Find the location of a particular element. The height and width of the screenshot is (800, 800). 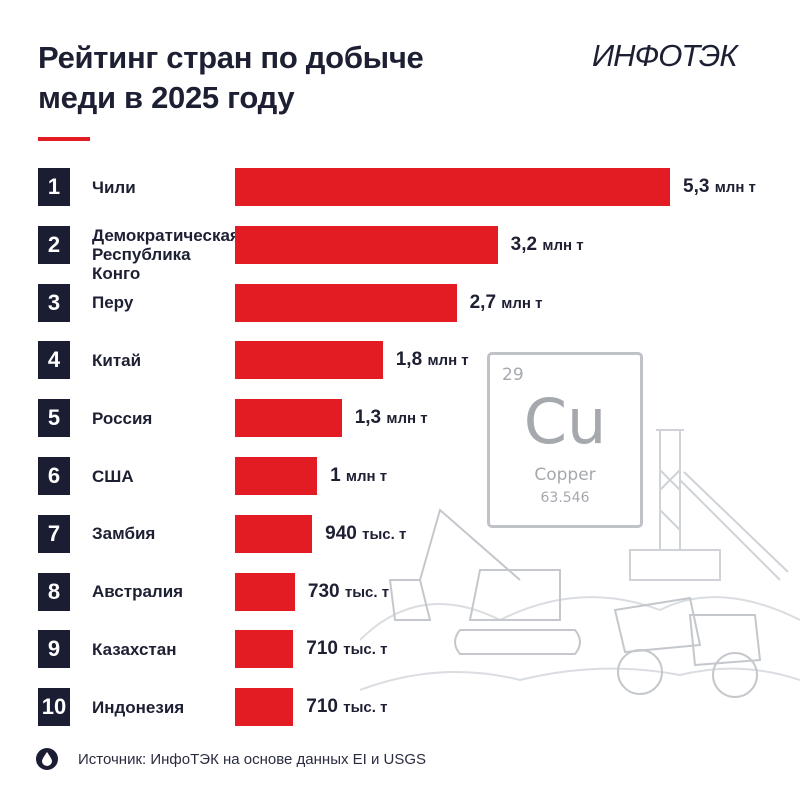

value-number: 1,3 is located at coordinates (370, 418).